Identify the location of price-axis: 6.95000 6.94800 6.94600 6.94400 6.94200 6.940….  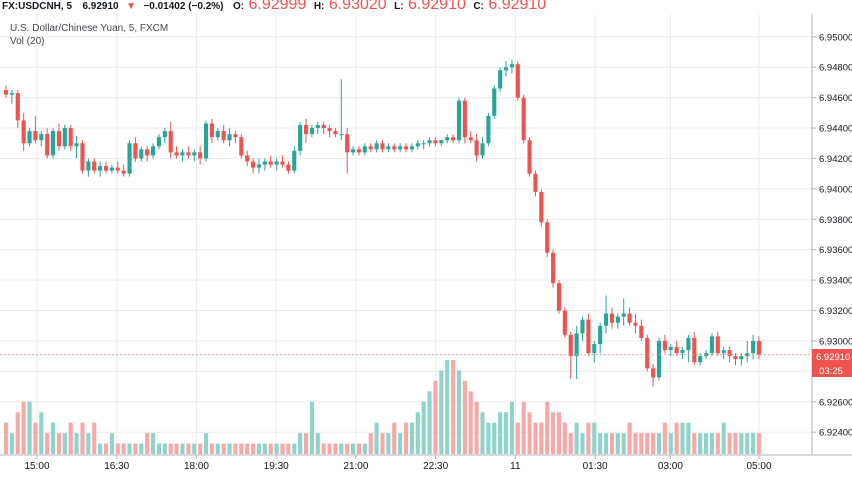
(832, 235).